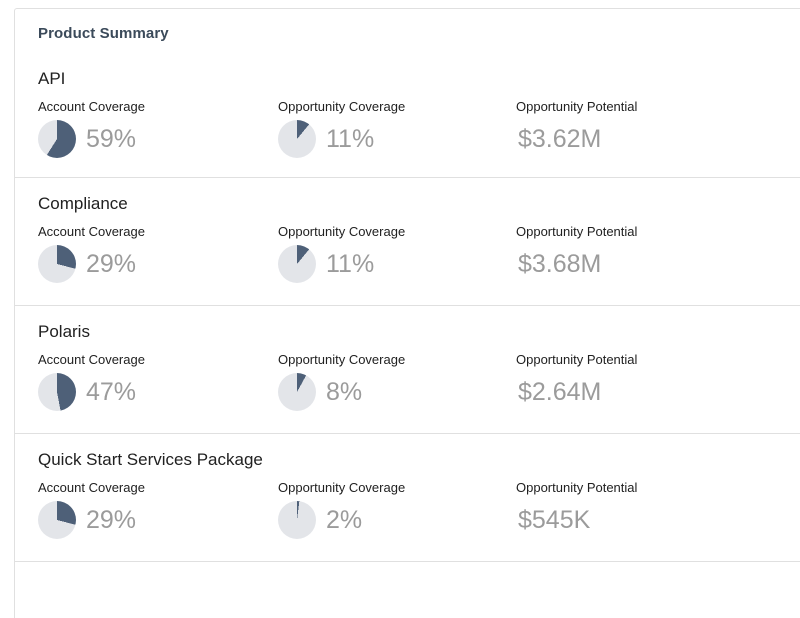 The width and height of the screenshot is (800, 618). I want to click on account-coverage-value: 59%, so click(111, 138).